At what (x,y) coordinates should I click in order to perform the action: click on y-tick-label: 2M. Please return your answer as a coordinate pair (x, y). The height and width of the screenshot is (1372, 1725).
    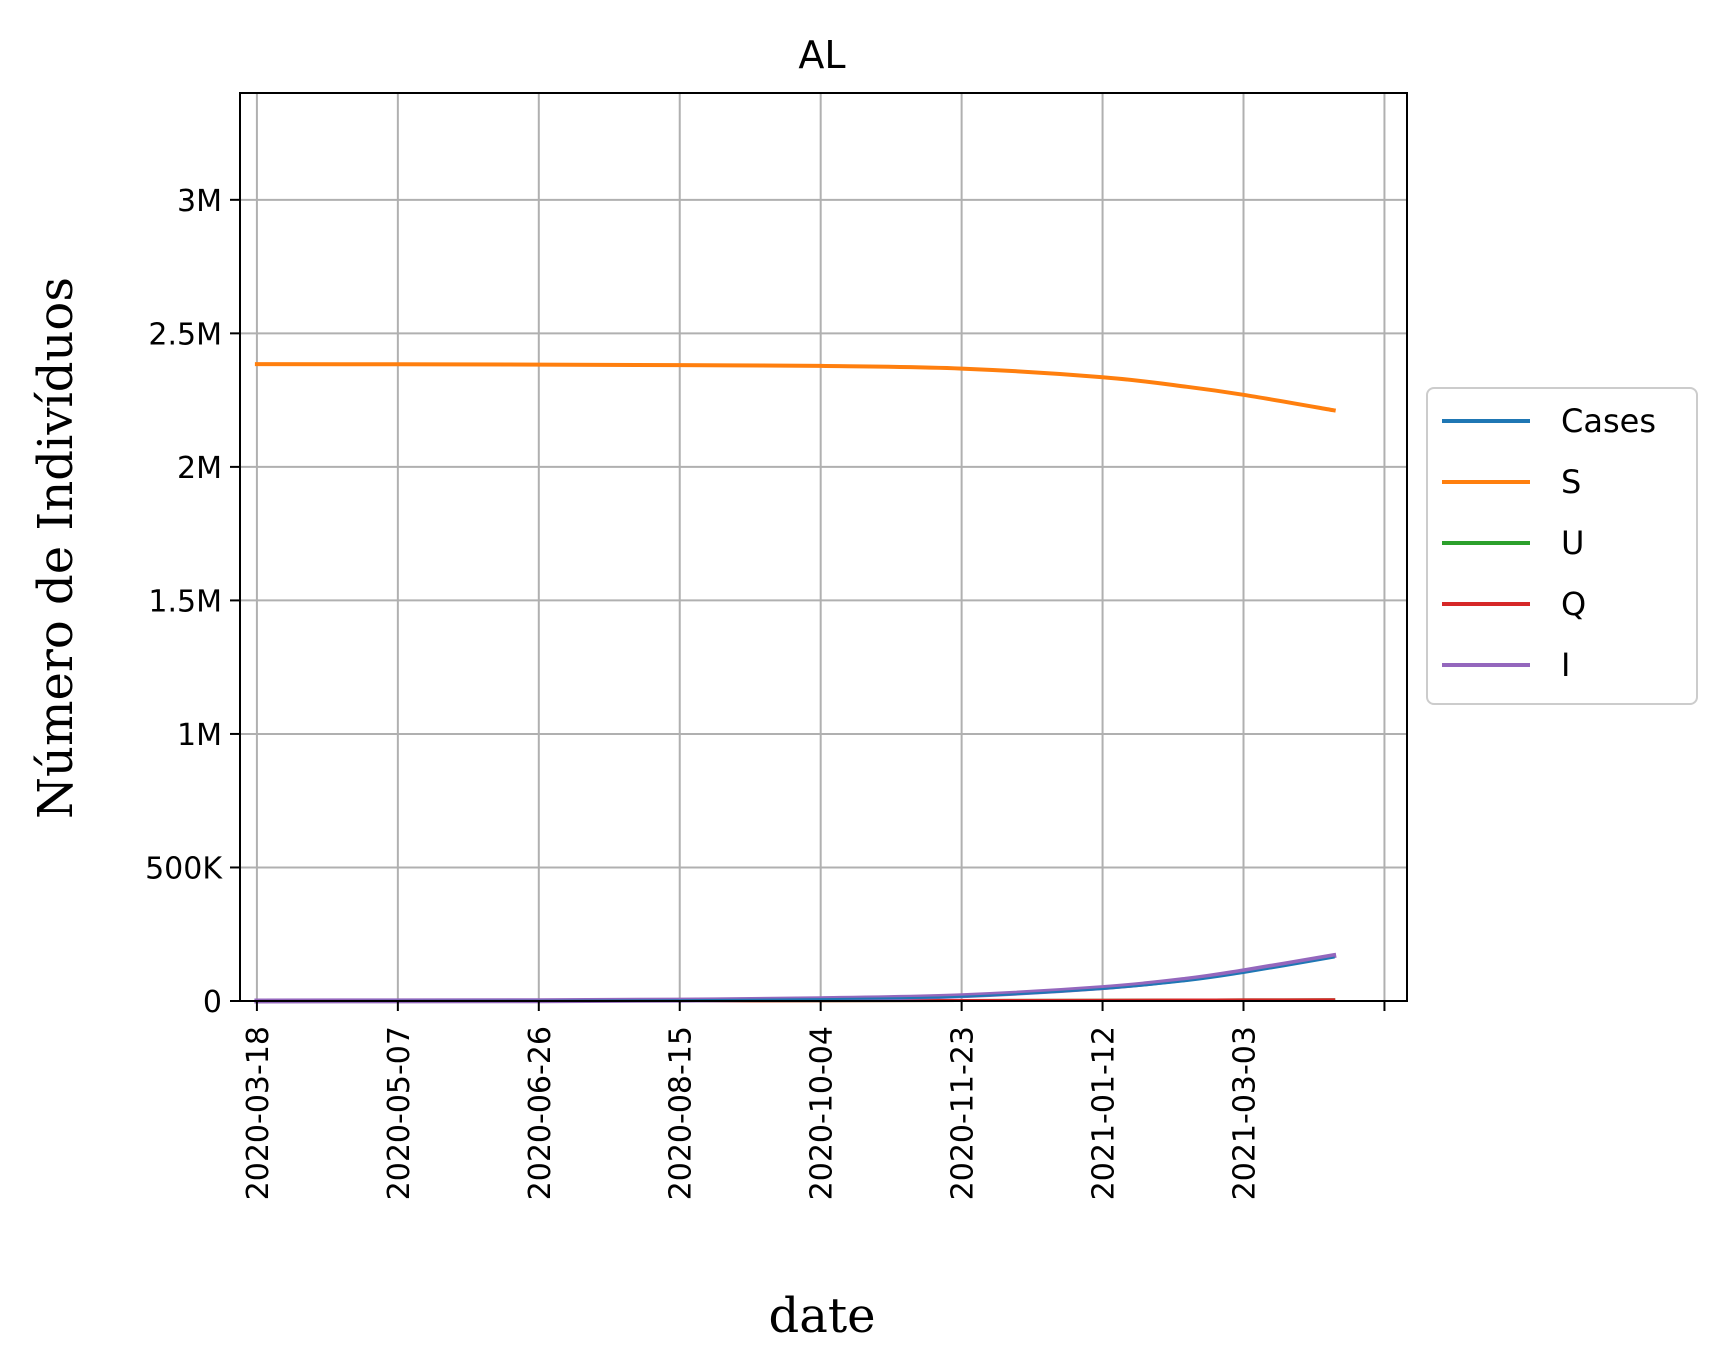
    Looking at the image, I should click on (199, 468).